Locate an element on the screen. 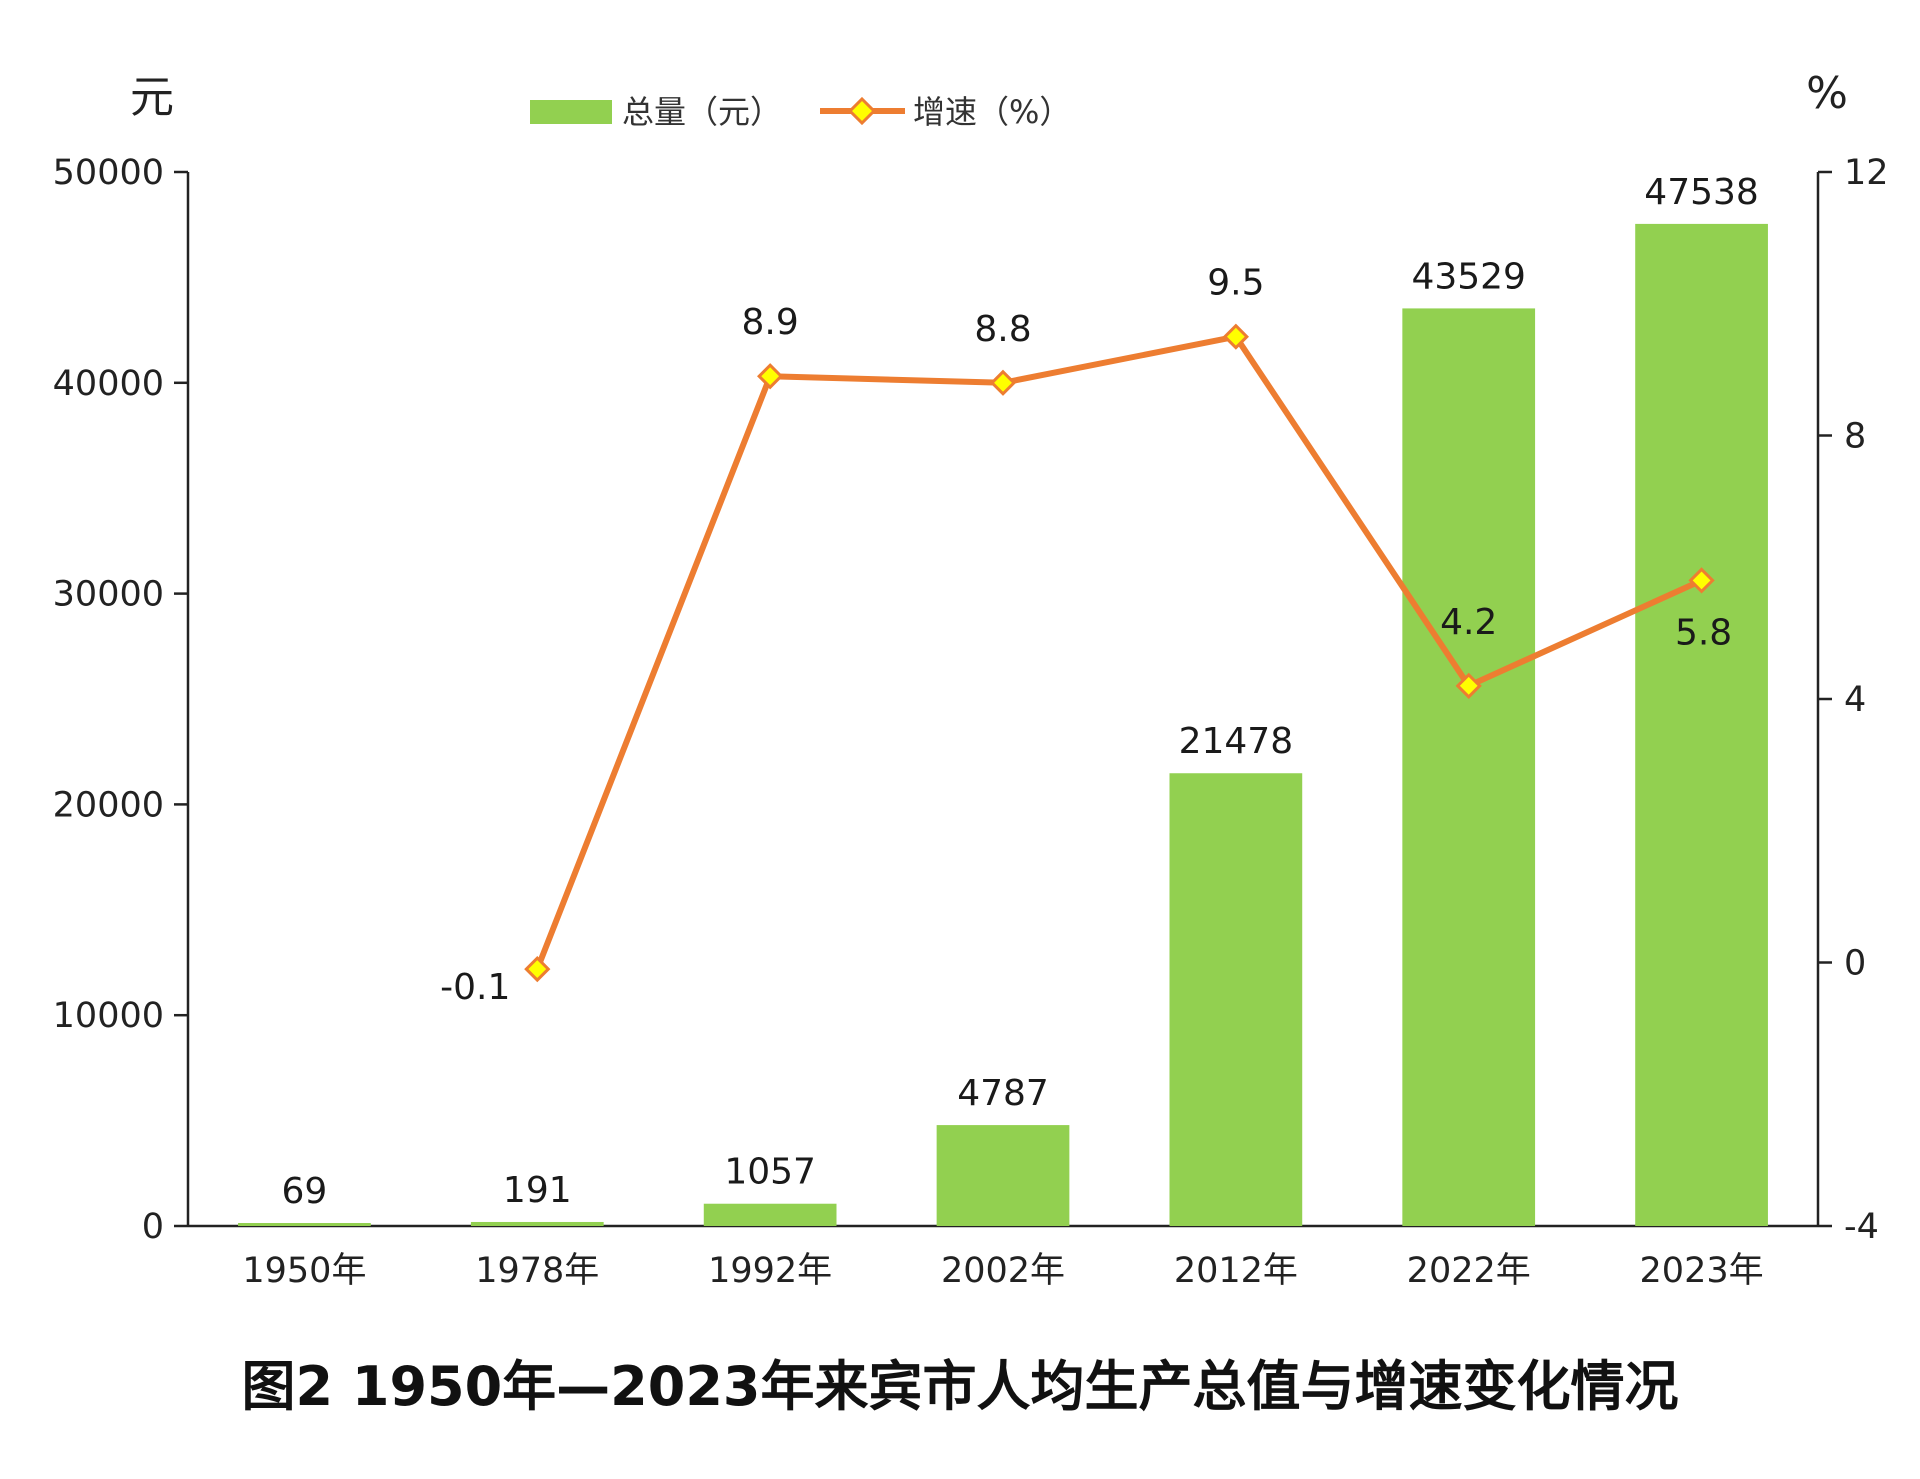  x-tick-label: 2002年 is located at coordinates (1003, 1271).